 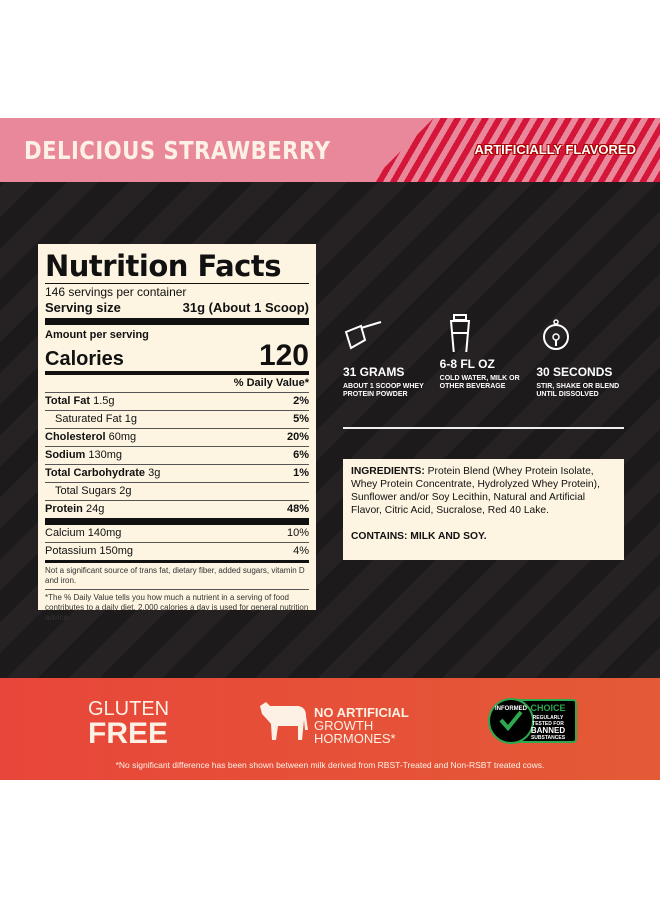 I want to click on mineral-name: Potassium 150mg, so click(x=89, y=551).